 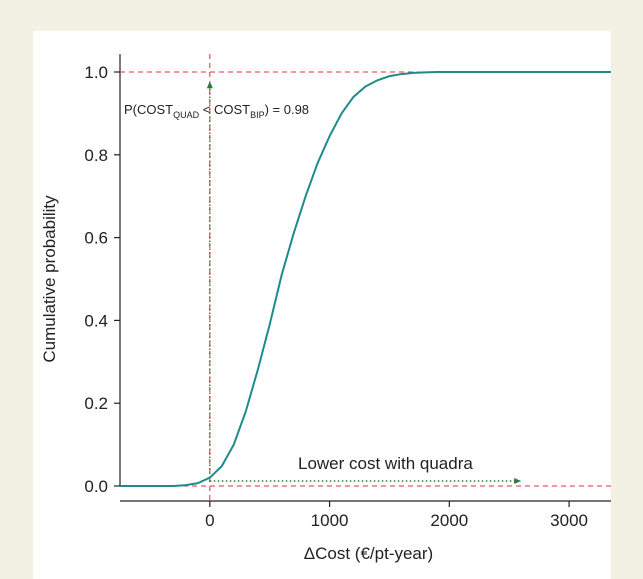 What do you see at coordinates (96, 486) in the screenshot?
I see `y-tick-label: 0.0` at bounding box center [96, 486].